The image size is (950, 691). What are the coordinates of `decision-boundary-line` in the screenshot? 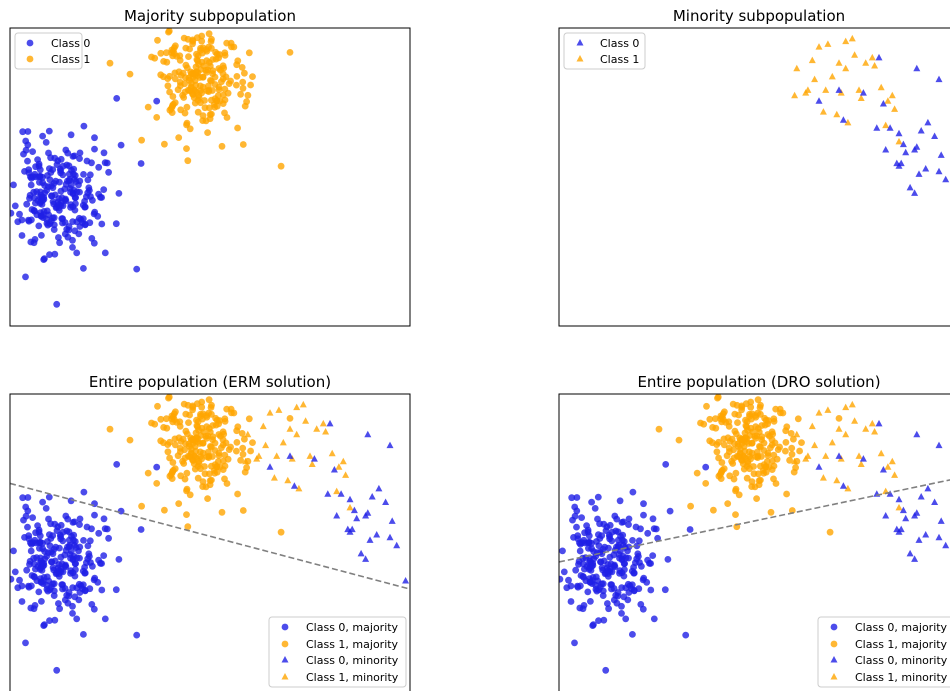 It's located at (754, 521).